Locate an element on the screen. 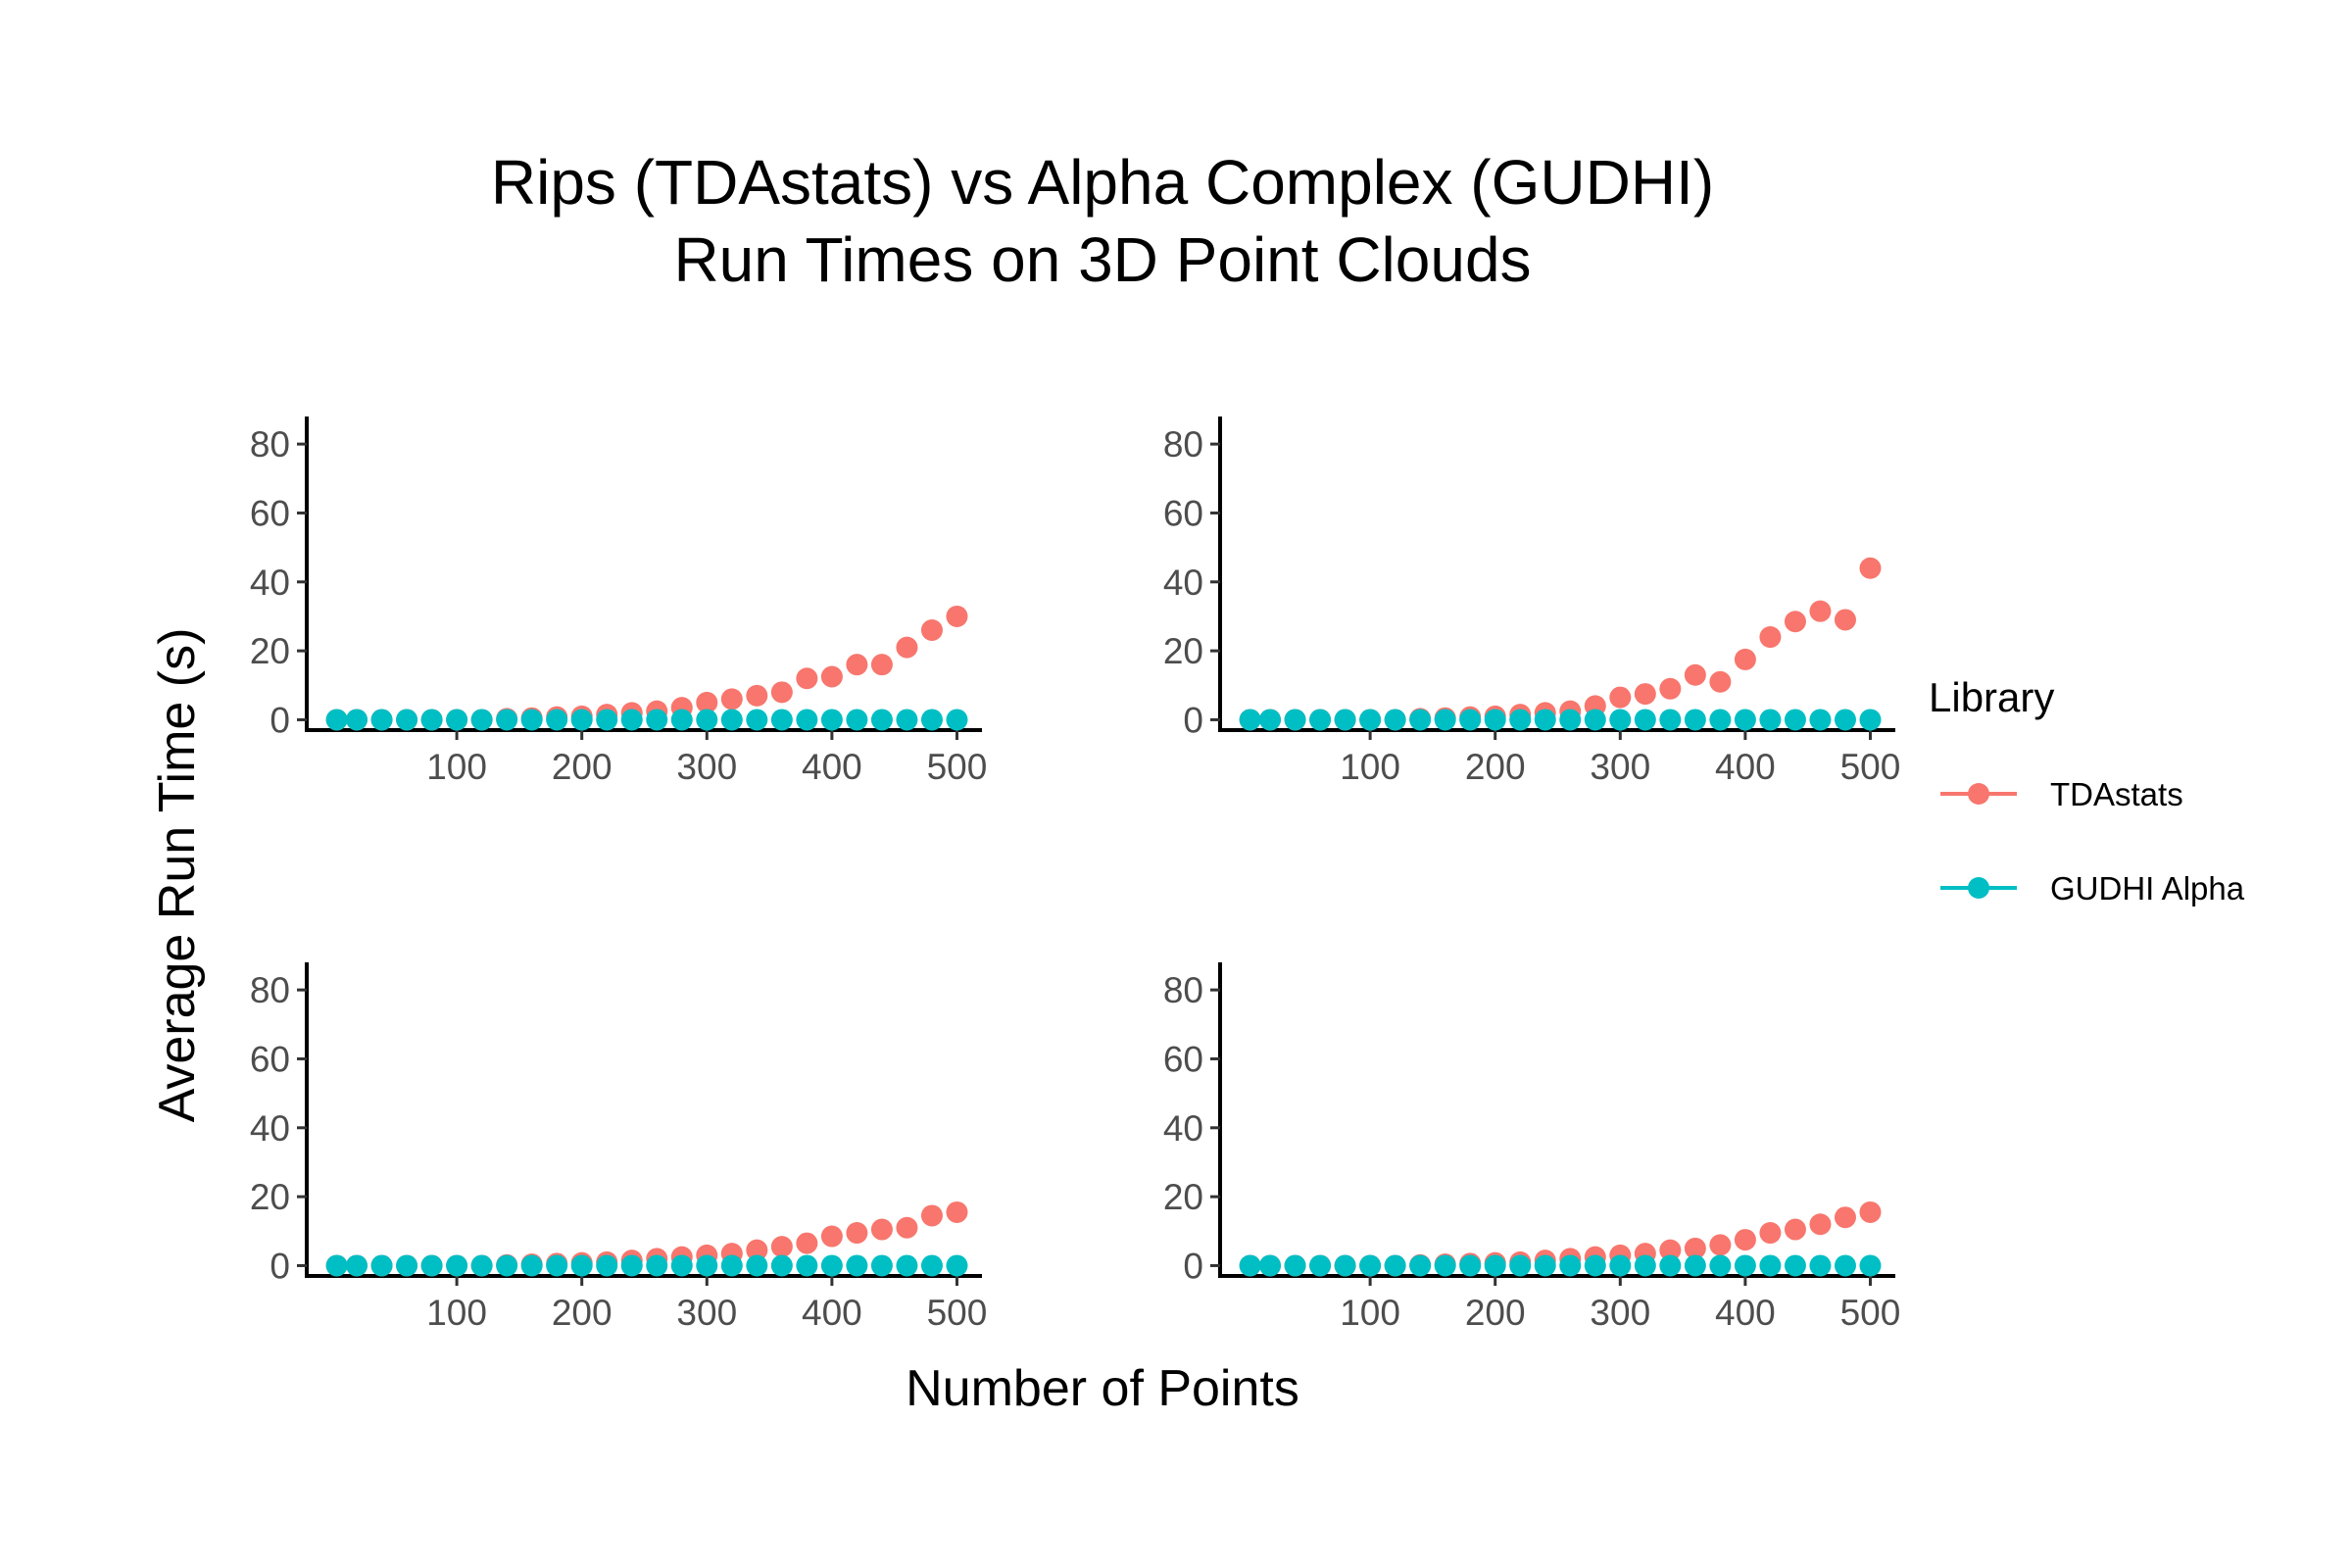  y-tick-label: 0 is located at coordinates (280, 720).